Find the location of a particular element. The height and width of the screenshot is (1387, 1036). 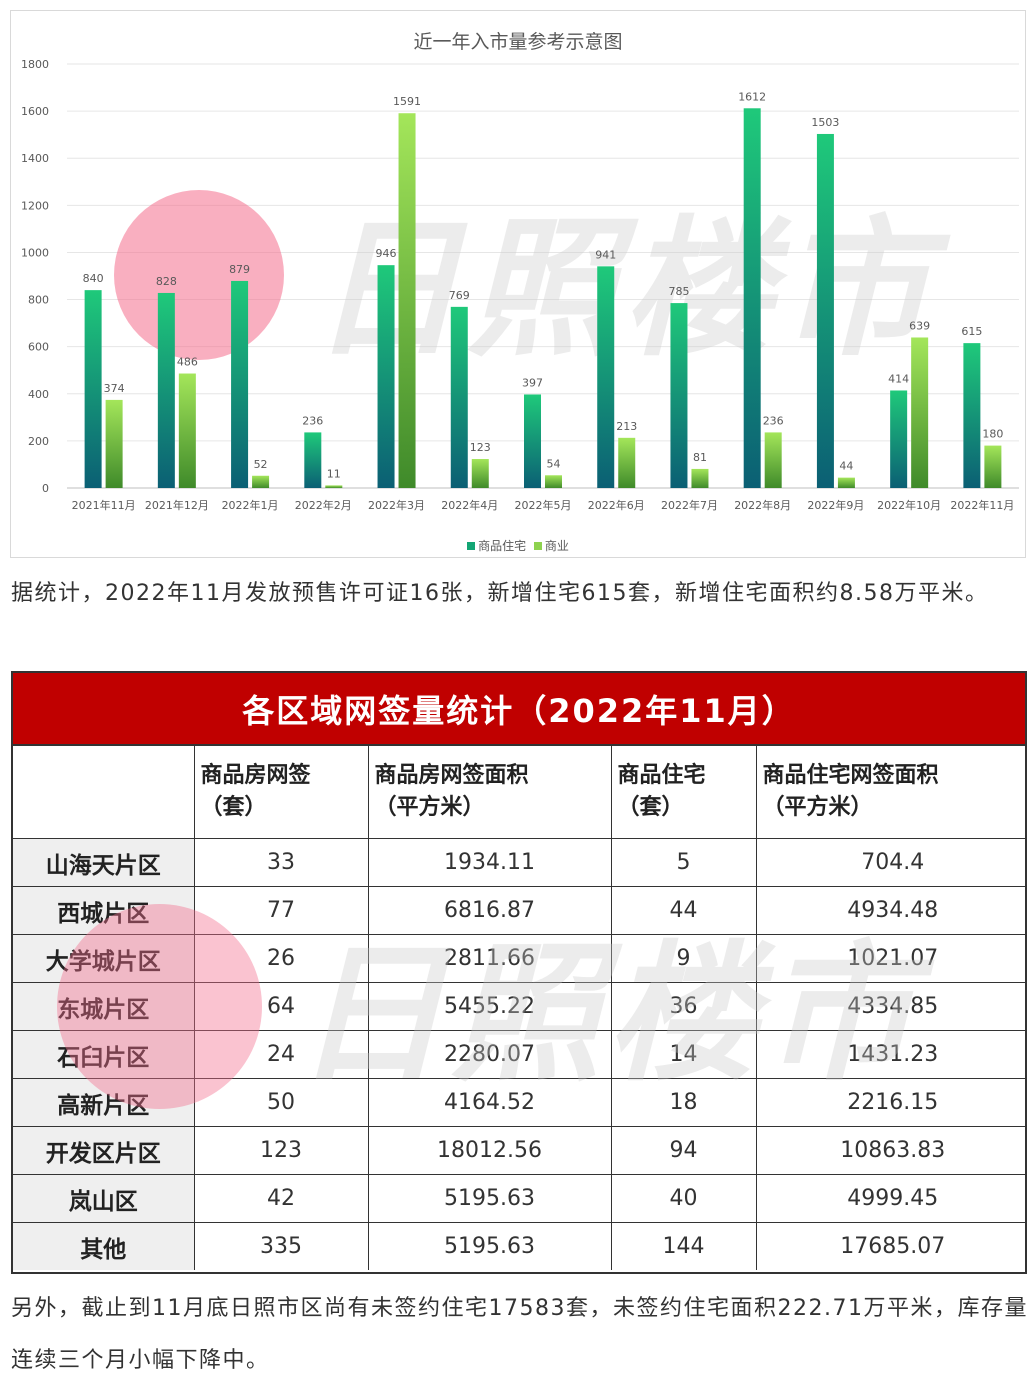

table-cell: 40 is located at coordinates (683, 1198).